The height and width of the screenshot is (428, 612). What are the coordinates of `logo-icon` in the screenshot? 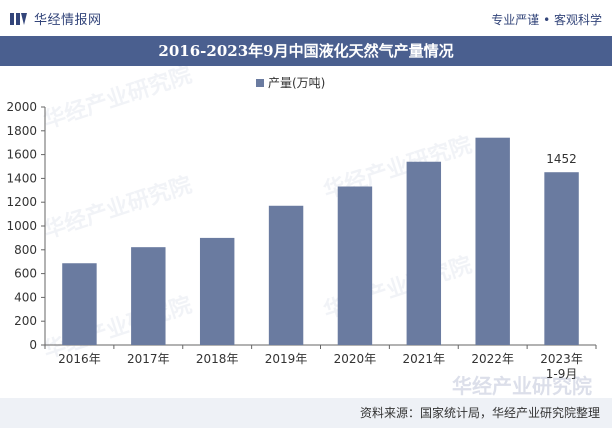 It's located at (18, 18).